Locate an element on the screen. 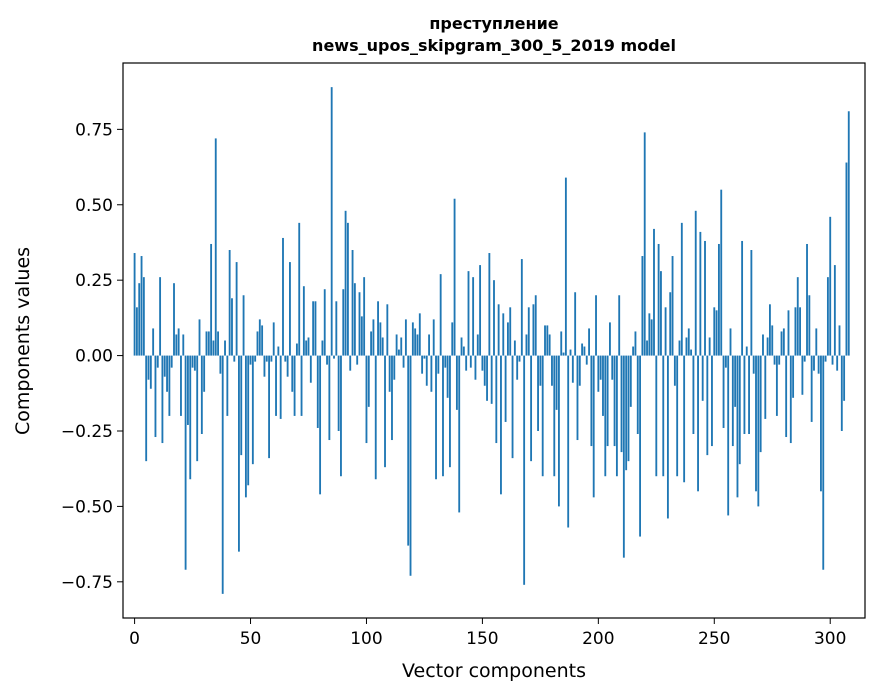  chart-title-line1: преступление is located at coordinates (493, 23).